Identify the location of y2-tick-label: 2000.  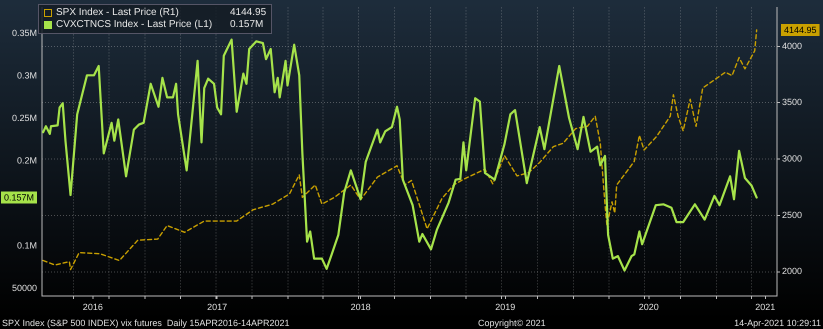
(792, 271).